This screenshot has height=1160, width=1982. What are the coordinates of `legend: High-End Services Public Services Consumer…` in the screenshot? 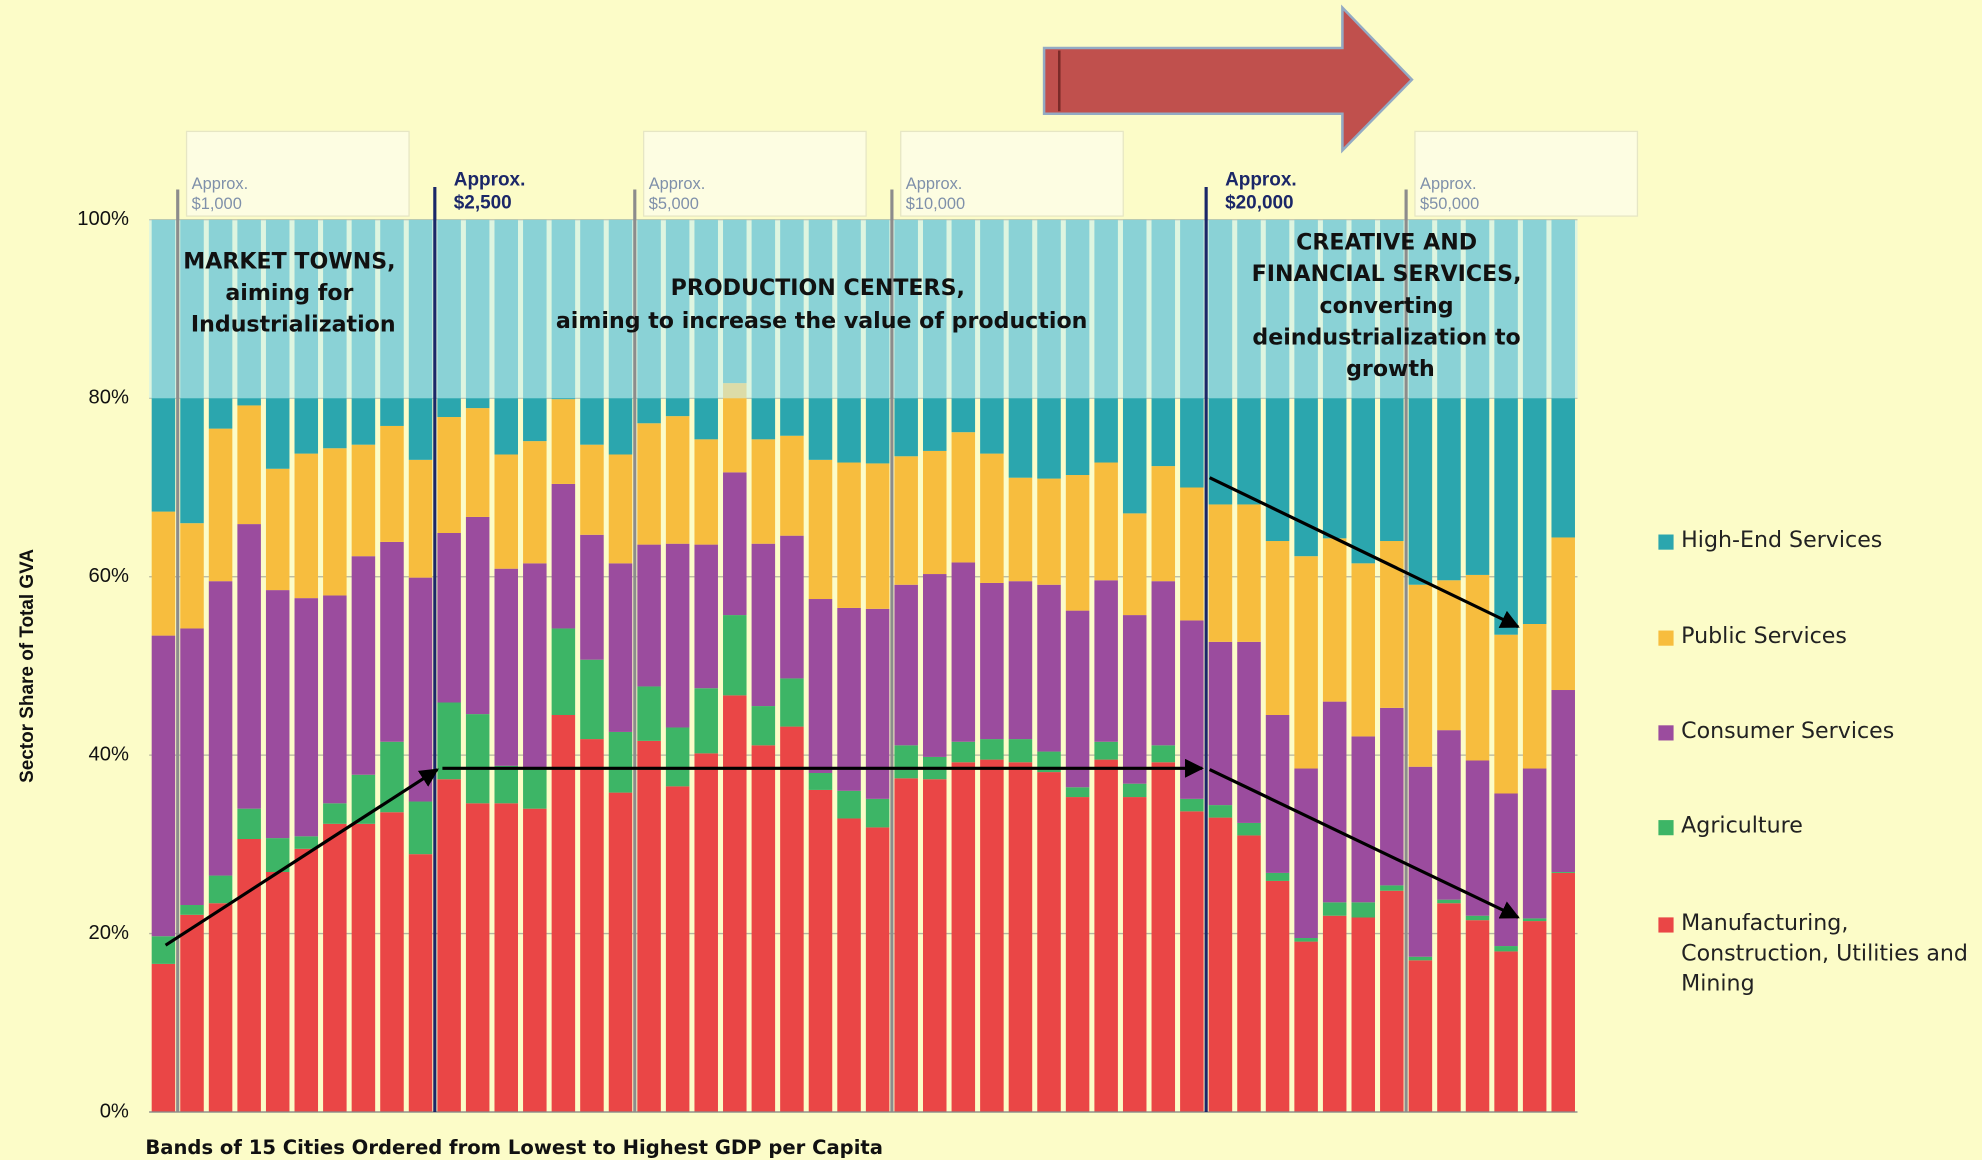 It's located at (1813, 762).